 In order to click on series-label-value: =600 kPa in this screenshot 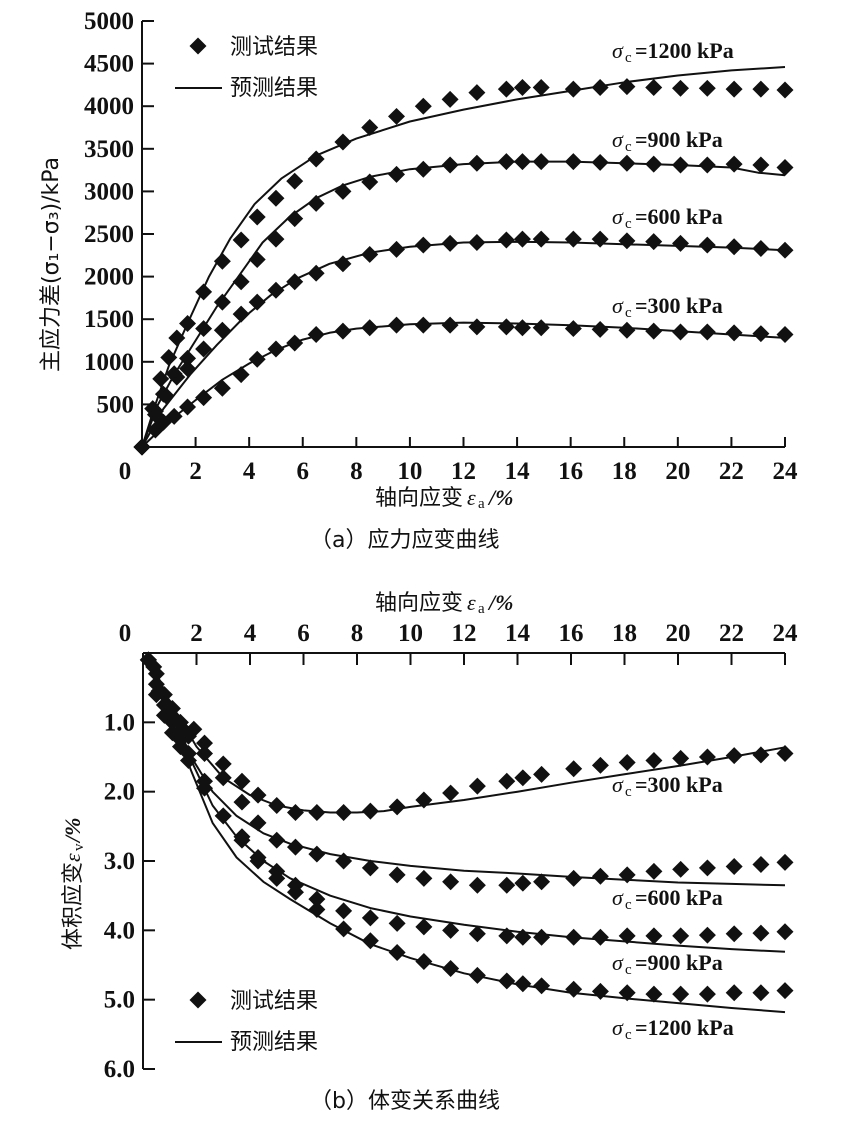, I will do `click(679, 897)`.